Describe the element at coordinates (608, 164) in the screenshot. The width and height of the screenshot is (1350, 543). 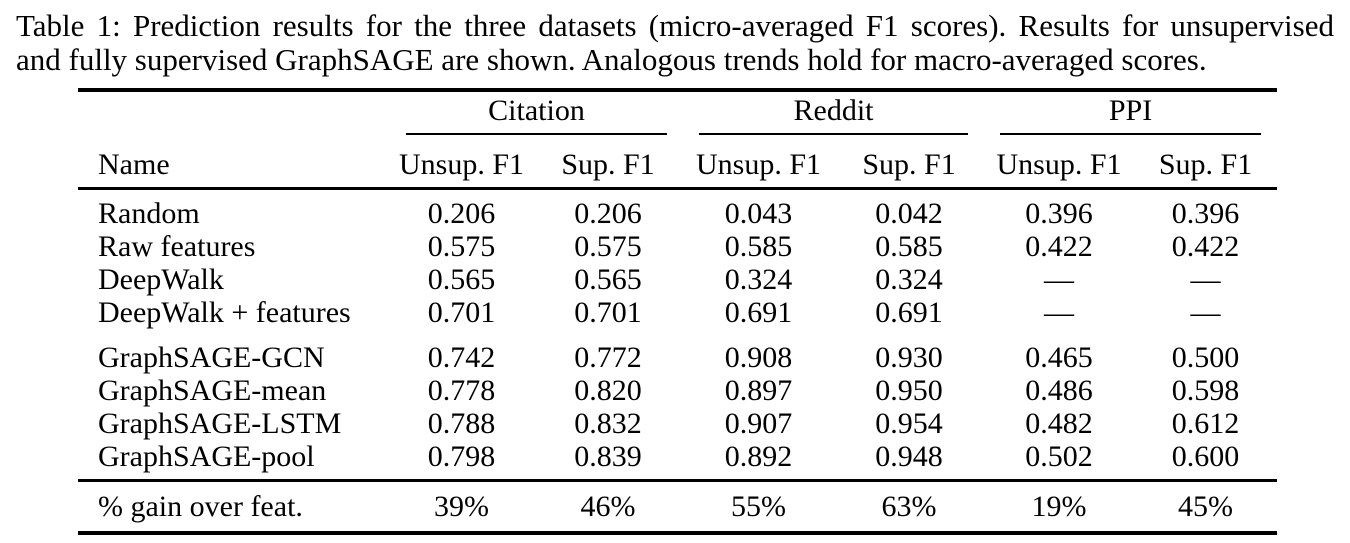
I see `column-header-citation-sup: Sup. F1` at that location.